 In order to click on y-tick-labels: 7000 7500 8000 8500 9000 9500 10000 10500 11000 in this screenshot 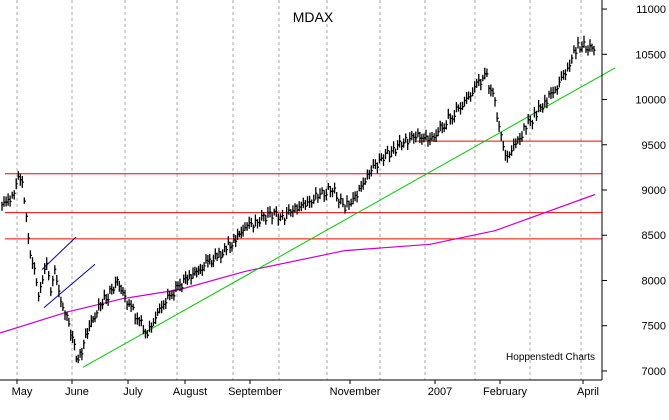, I will do `click(634, 191)`.